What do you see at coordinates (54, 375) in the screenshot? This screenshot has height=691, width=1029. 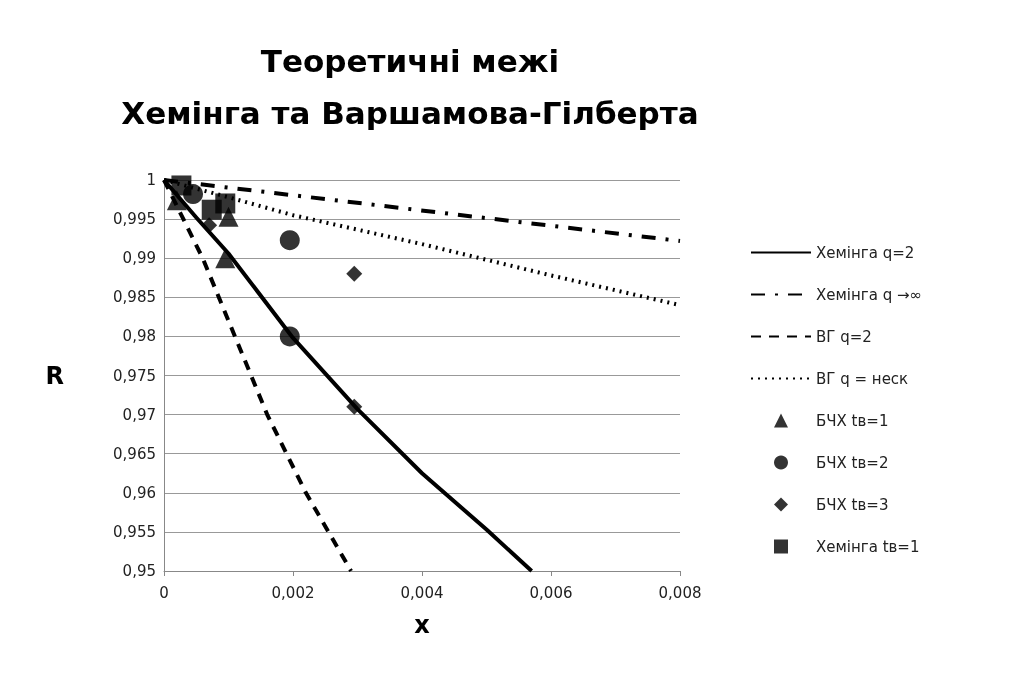 I see `y-axis-title: R` at bounding box center [54, 375].